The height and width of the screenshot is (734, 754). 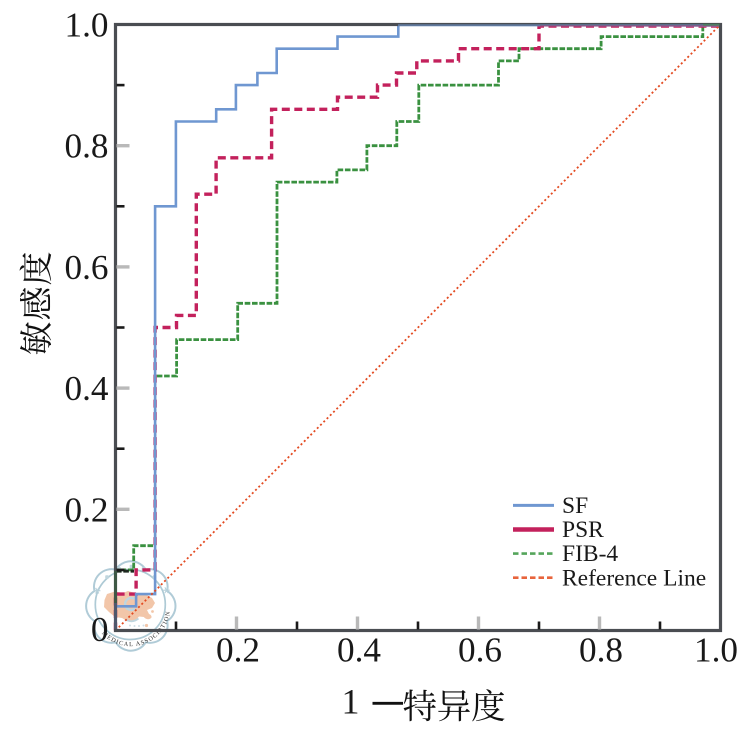 What do you see at coordinates (590, 554) in the screenshot?
I see `svg-text: FIB-4` at bounding box center [590, 554].